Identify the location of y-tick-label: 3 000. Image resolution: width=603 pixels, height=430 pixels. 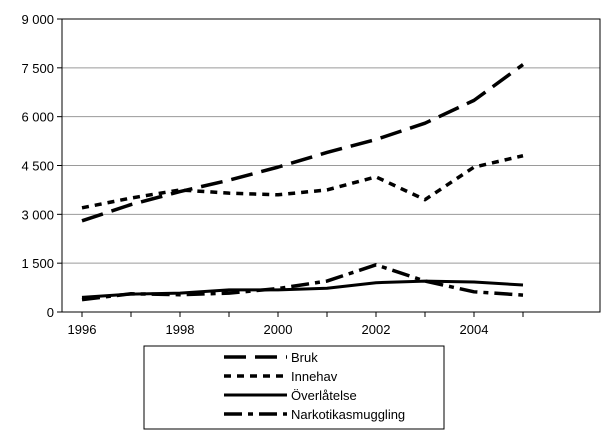
(37, 214).